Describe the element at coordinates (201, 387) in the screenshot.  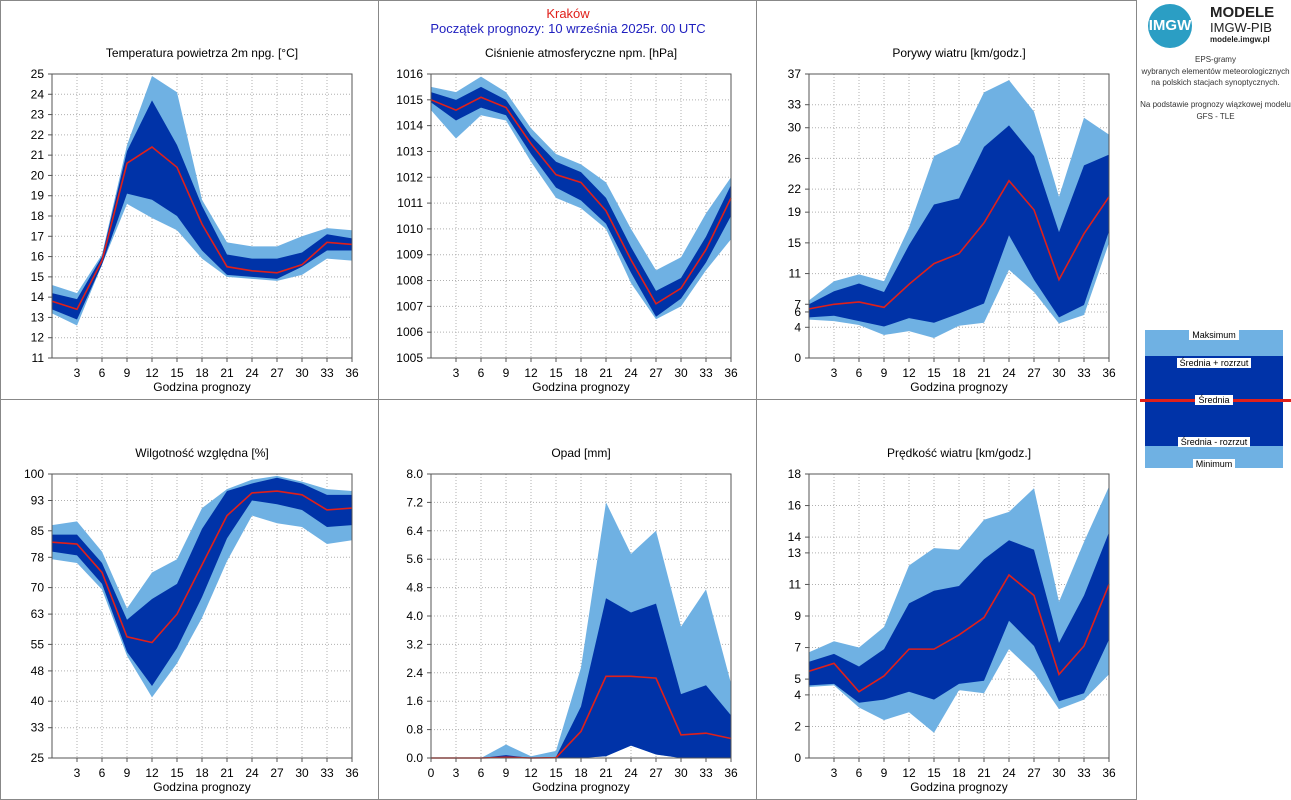
I see `temperature-x-label: Godzina prognozy` at that location.